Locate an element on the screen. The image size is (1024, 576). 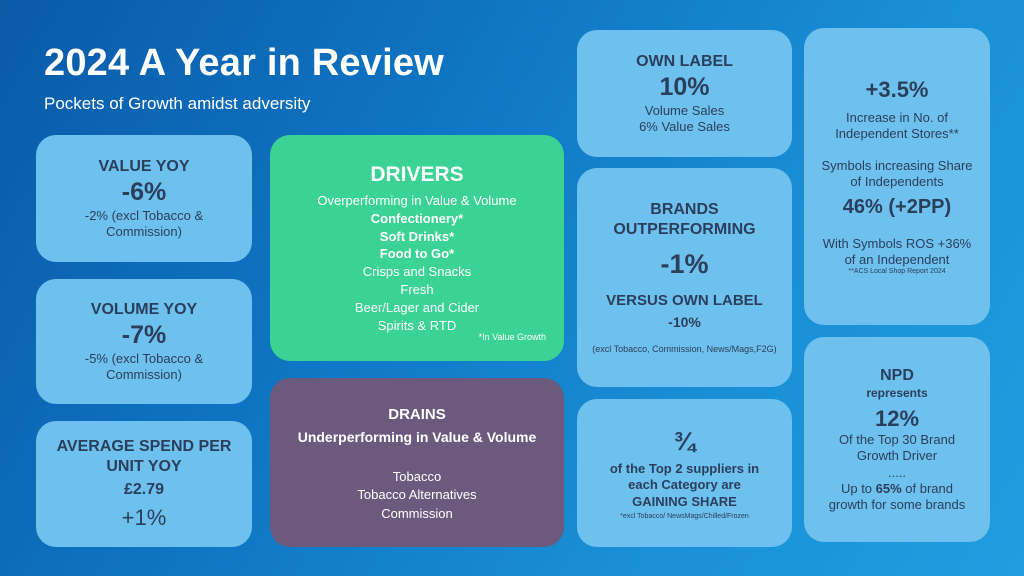
drains-item: Tobacco is located at coordinates (417, 477).